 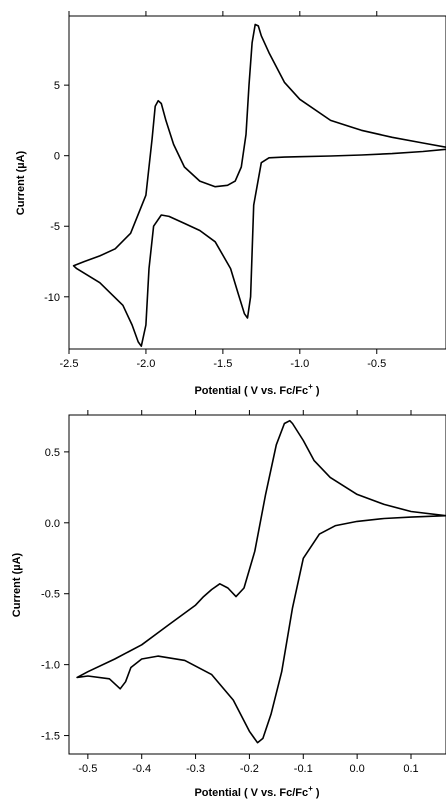 I want to click on y-tick-label: 0, so click(x=57, y=157).